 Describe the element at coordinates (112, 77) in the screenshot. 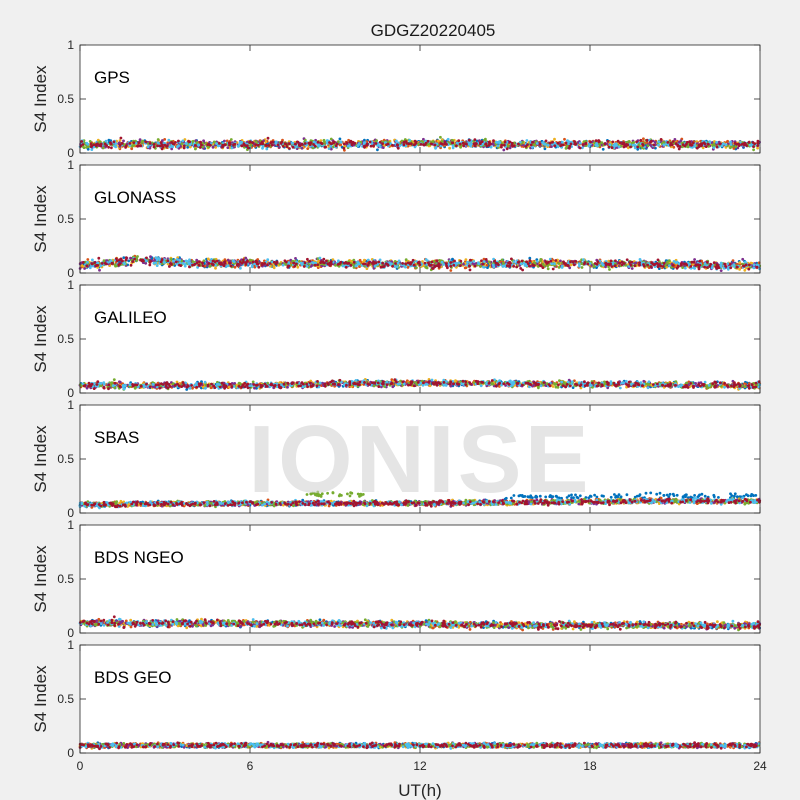

I see `panel-label: GPS` at that location.